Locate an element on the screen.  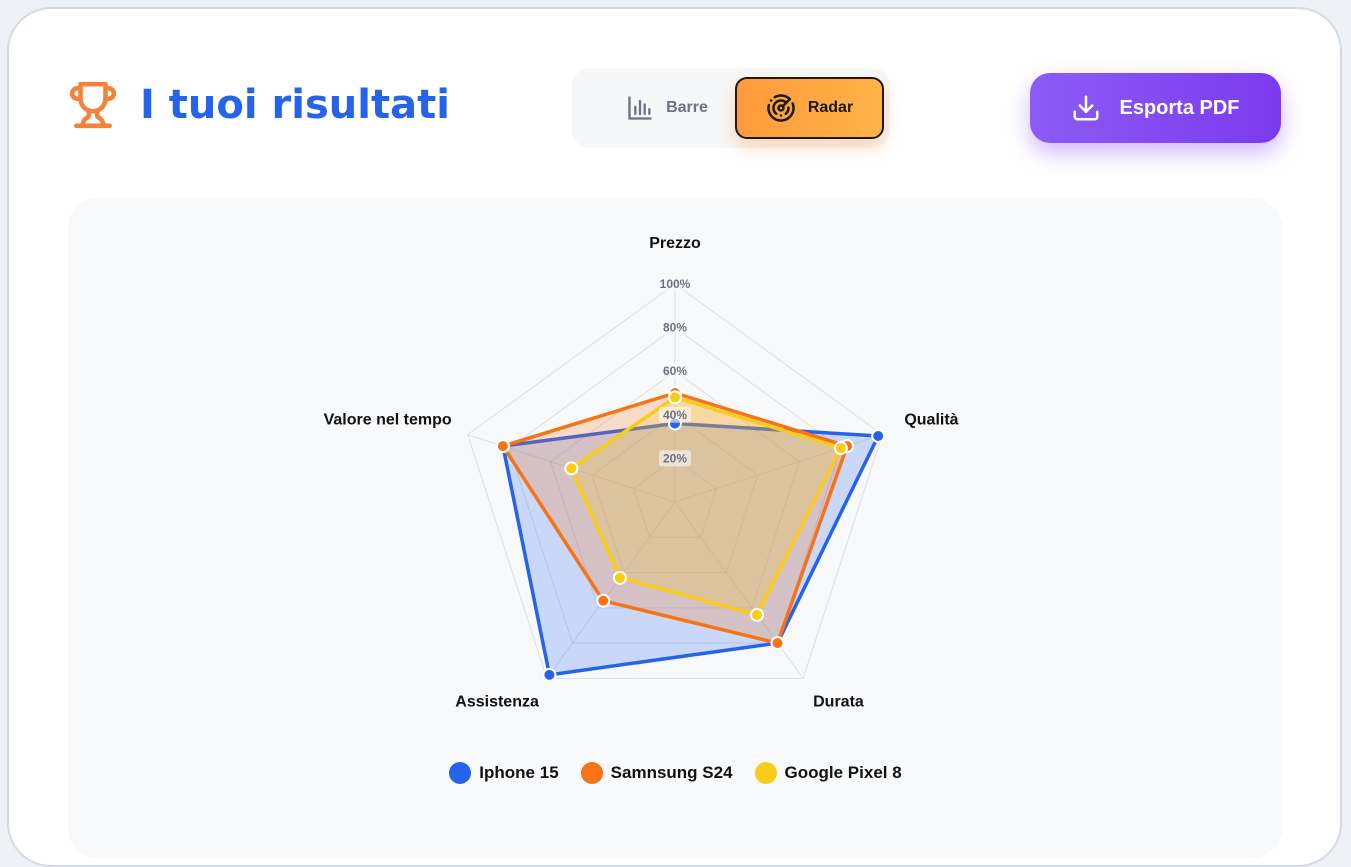
export-pdf-button: Esporta PDF is located at coordinates (1155, 108).